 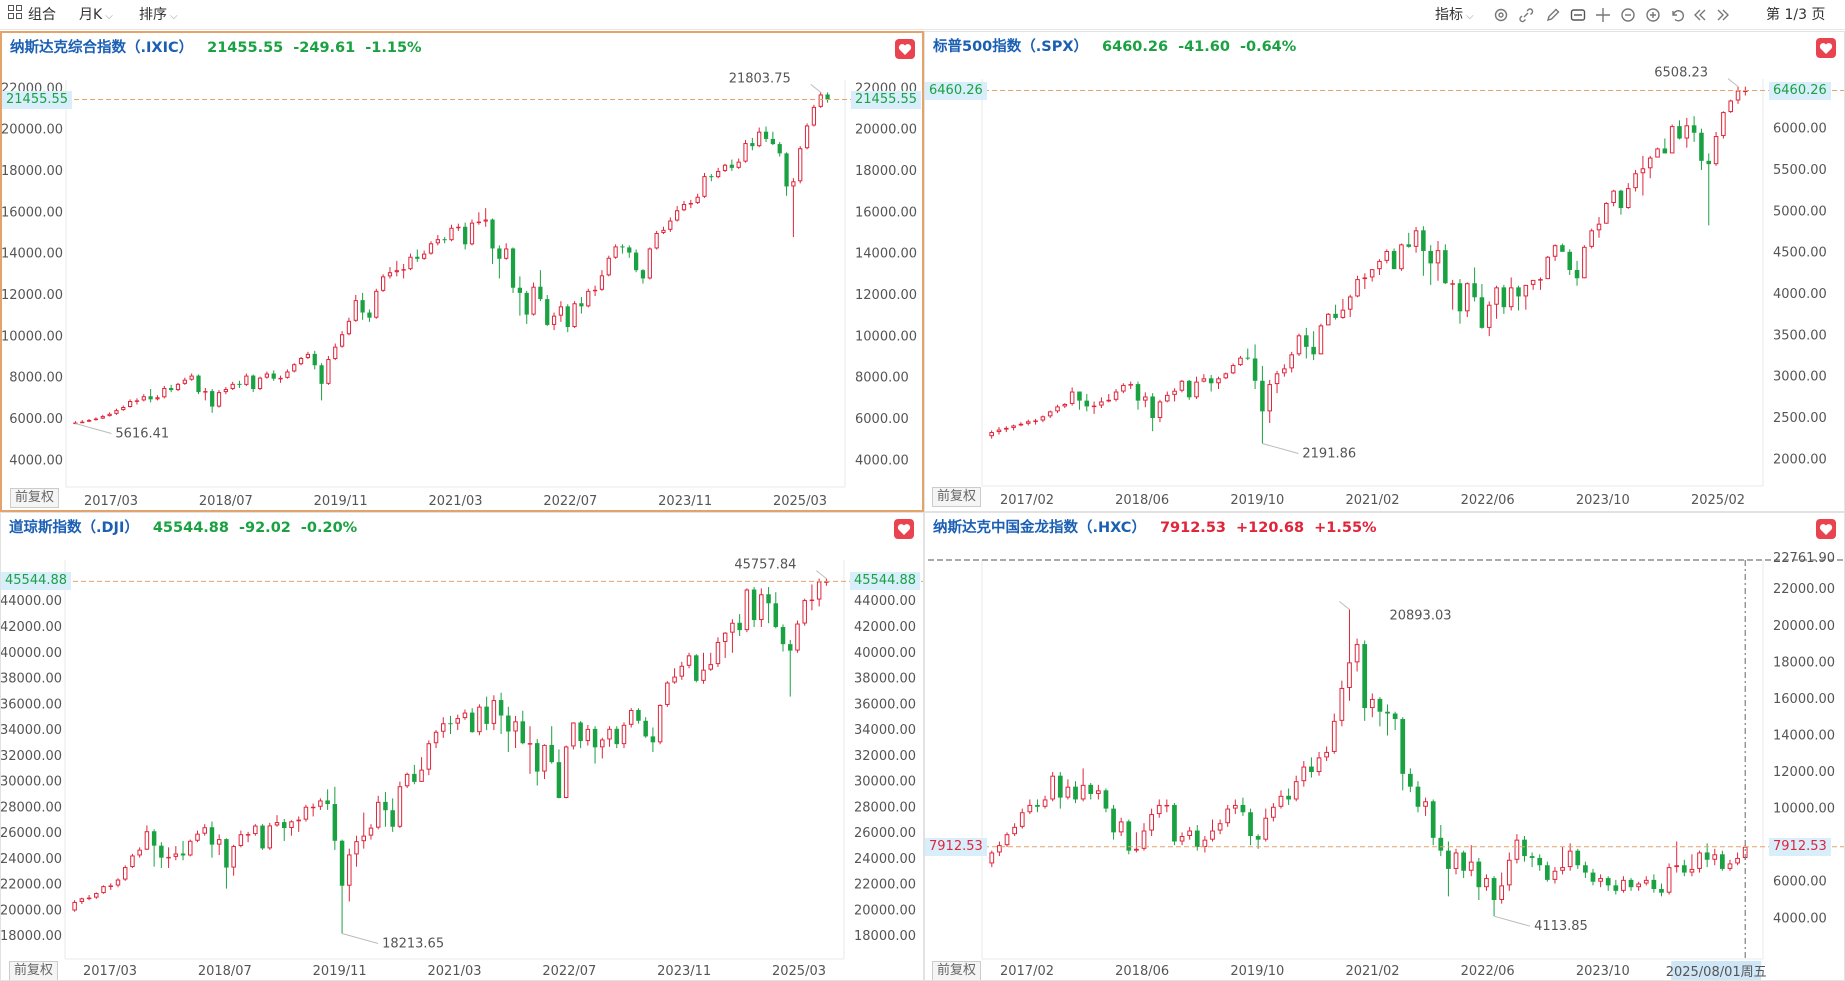 What do you see at coordinates (32, 15) in the screenshot?
I see `group-button: 组合` at bounding box center [32, 15].